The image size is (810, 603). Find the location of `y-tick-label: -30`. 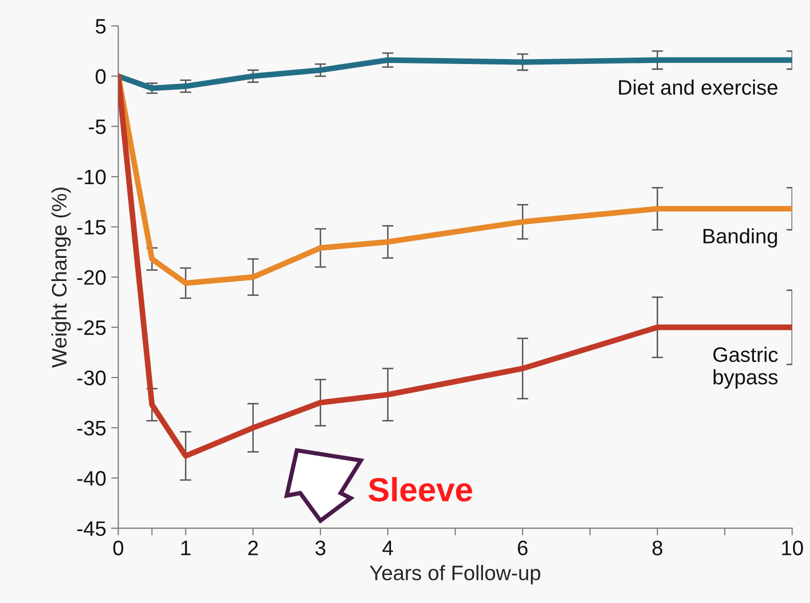

y-tick-label: -30 is located at coordinates (91, 378).